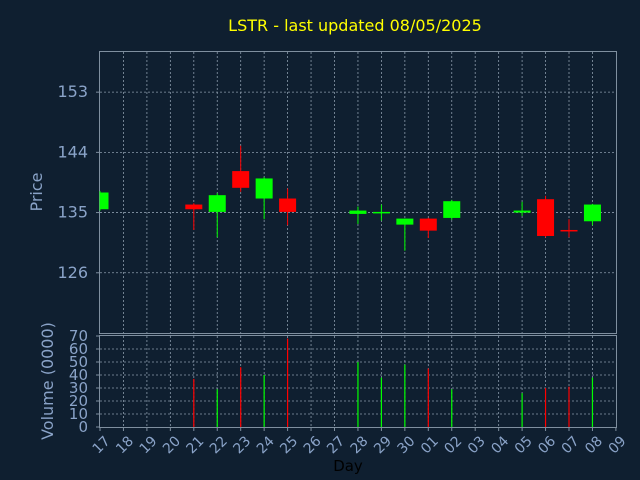  I want to click on volume-tick-label: 40, so click(78, 375).